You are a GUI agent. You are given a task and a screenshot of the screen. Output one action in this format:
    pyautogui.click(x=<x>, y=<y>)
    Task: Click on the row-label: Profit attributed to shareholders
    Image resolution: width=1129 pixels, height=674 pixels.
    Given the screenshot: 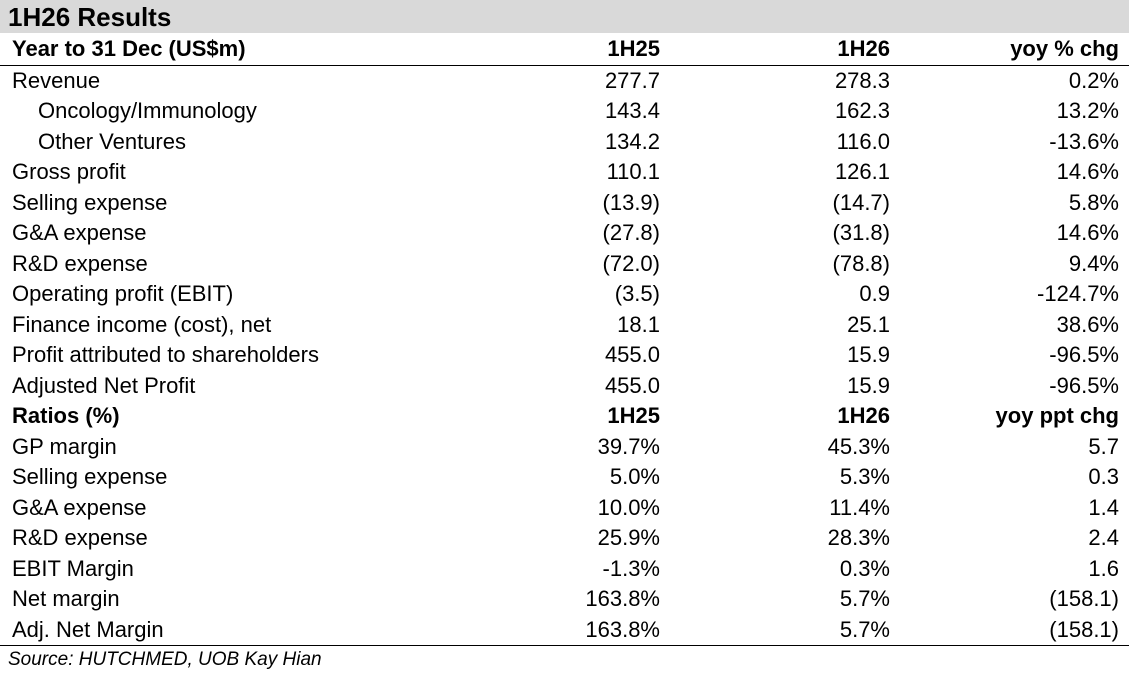 What is the action you would take?
    pyautogui.click(x=165, y=355)
    